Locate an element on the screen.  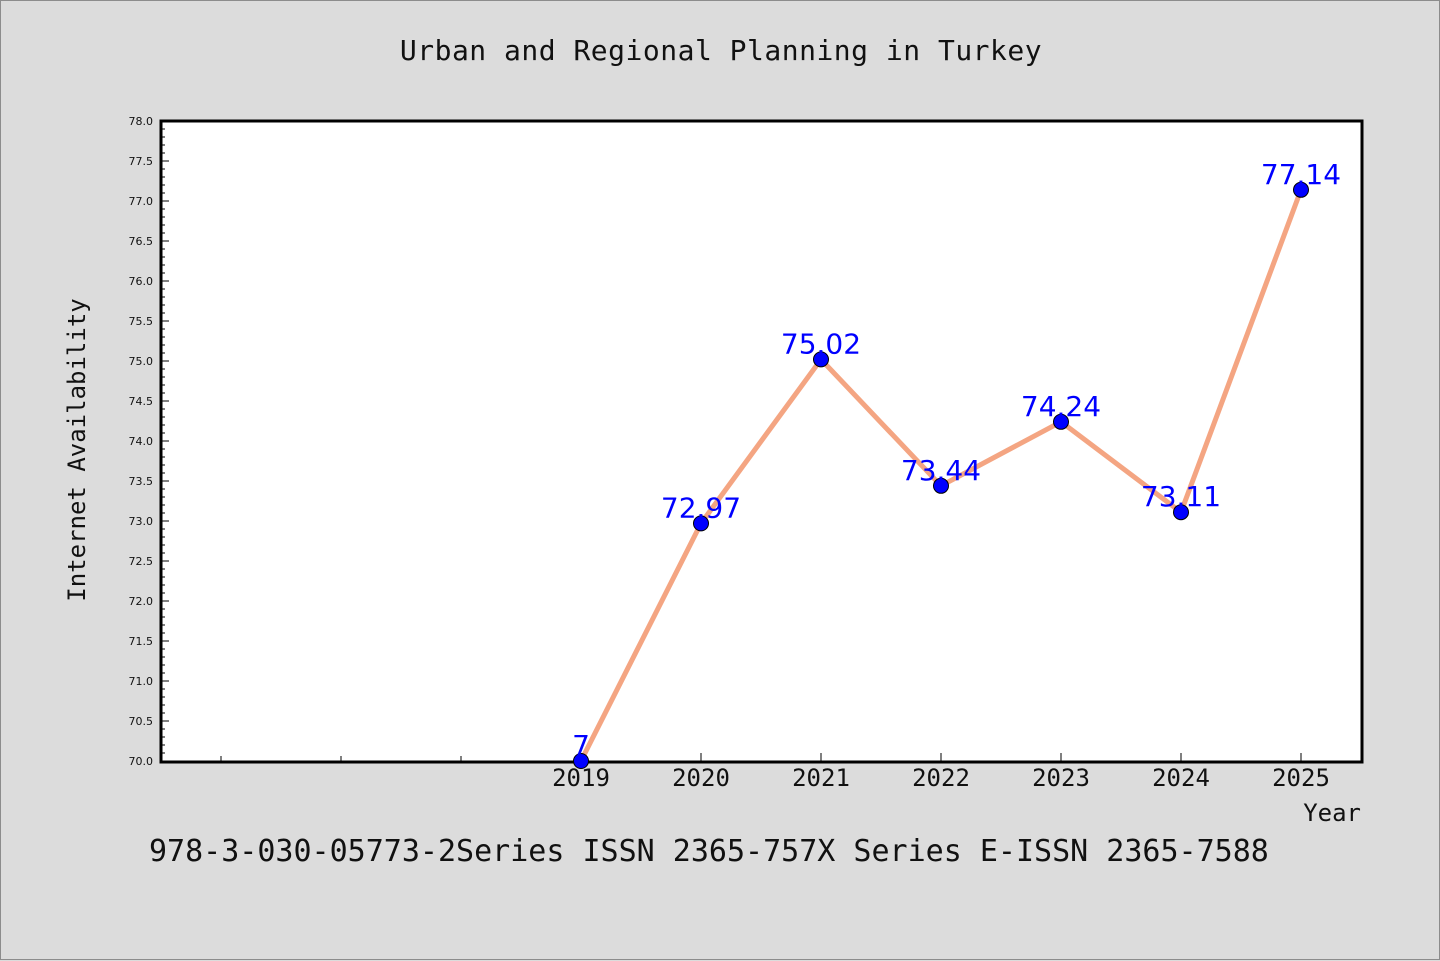
y-tick-label: 71.0 is located at coordinates (141, 681).